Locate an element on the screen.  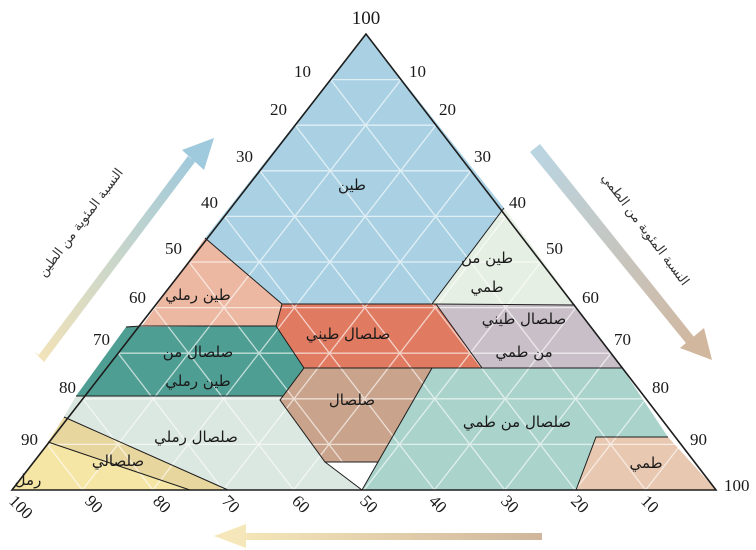
bottom-tick-60: 60 is located at coordinates (300, 503).